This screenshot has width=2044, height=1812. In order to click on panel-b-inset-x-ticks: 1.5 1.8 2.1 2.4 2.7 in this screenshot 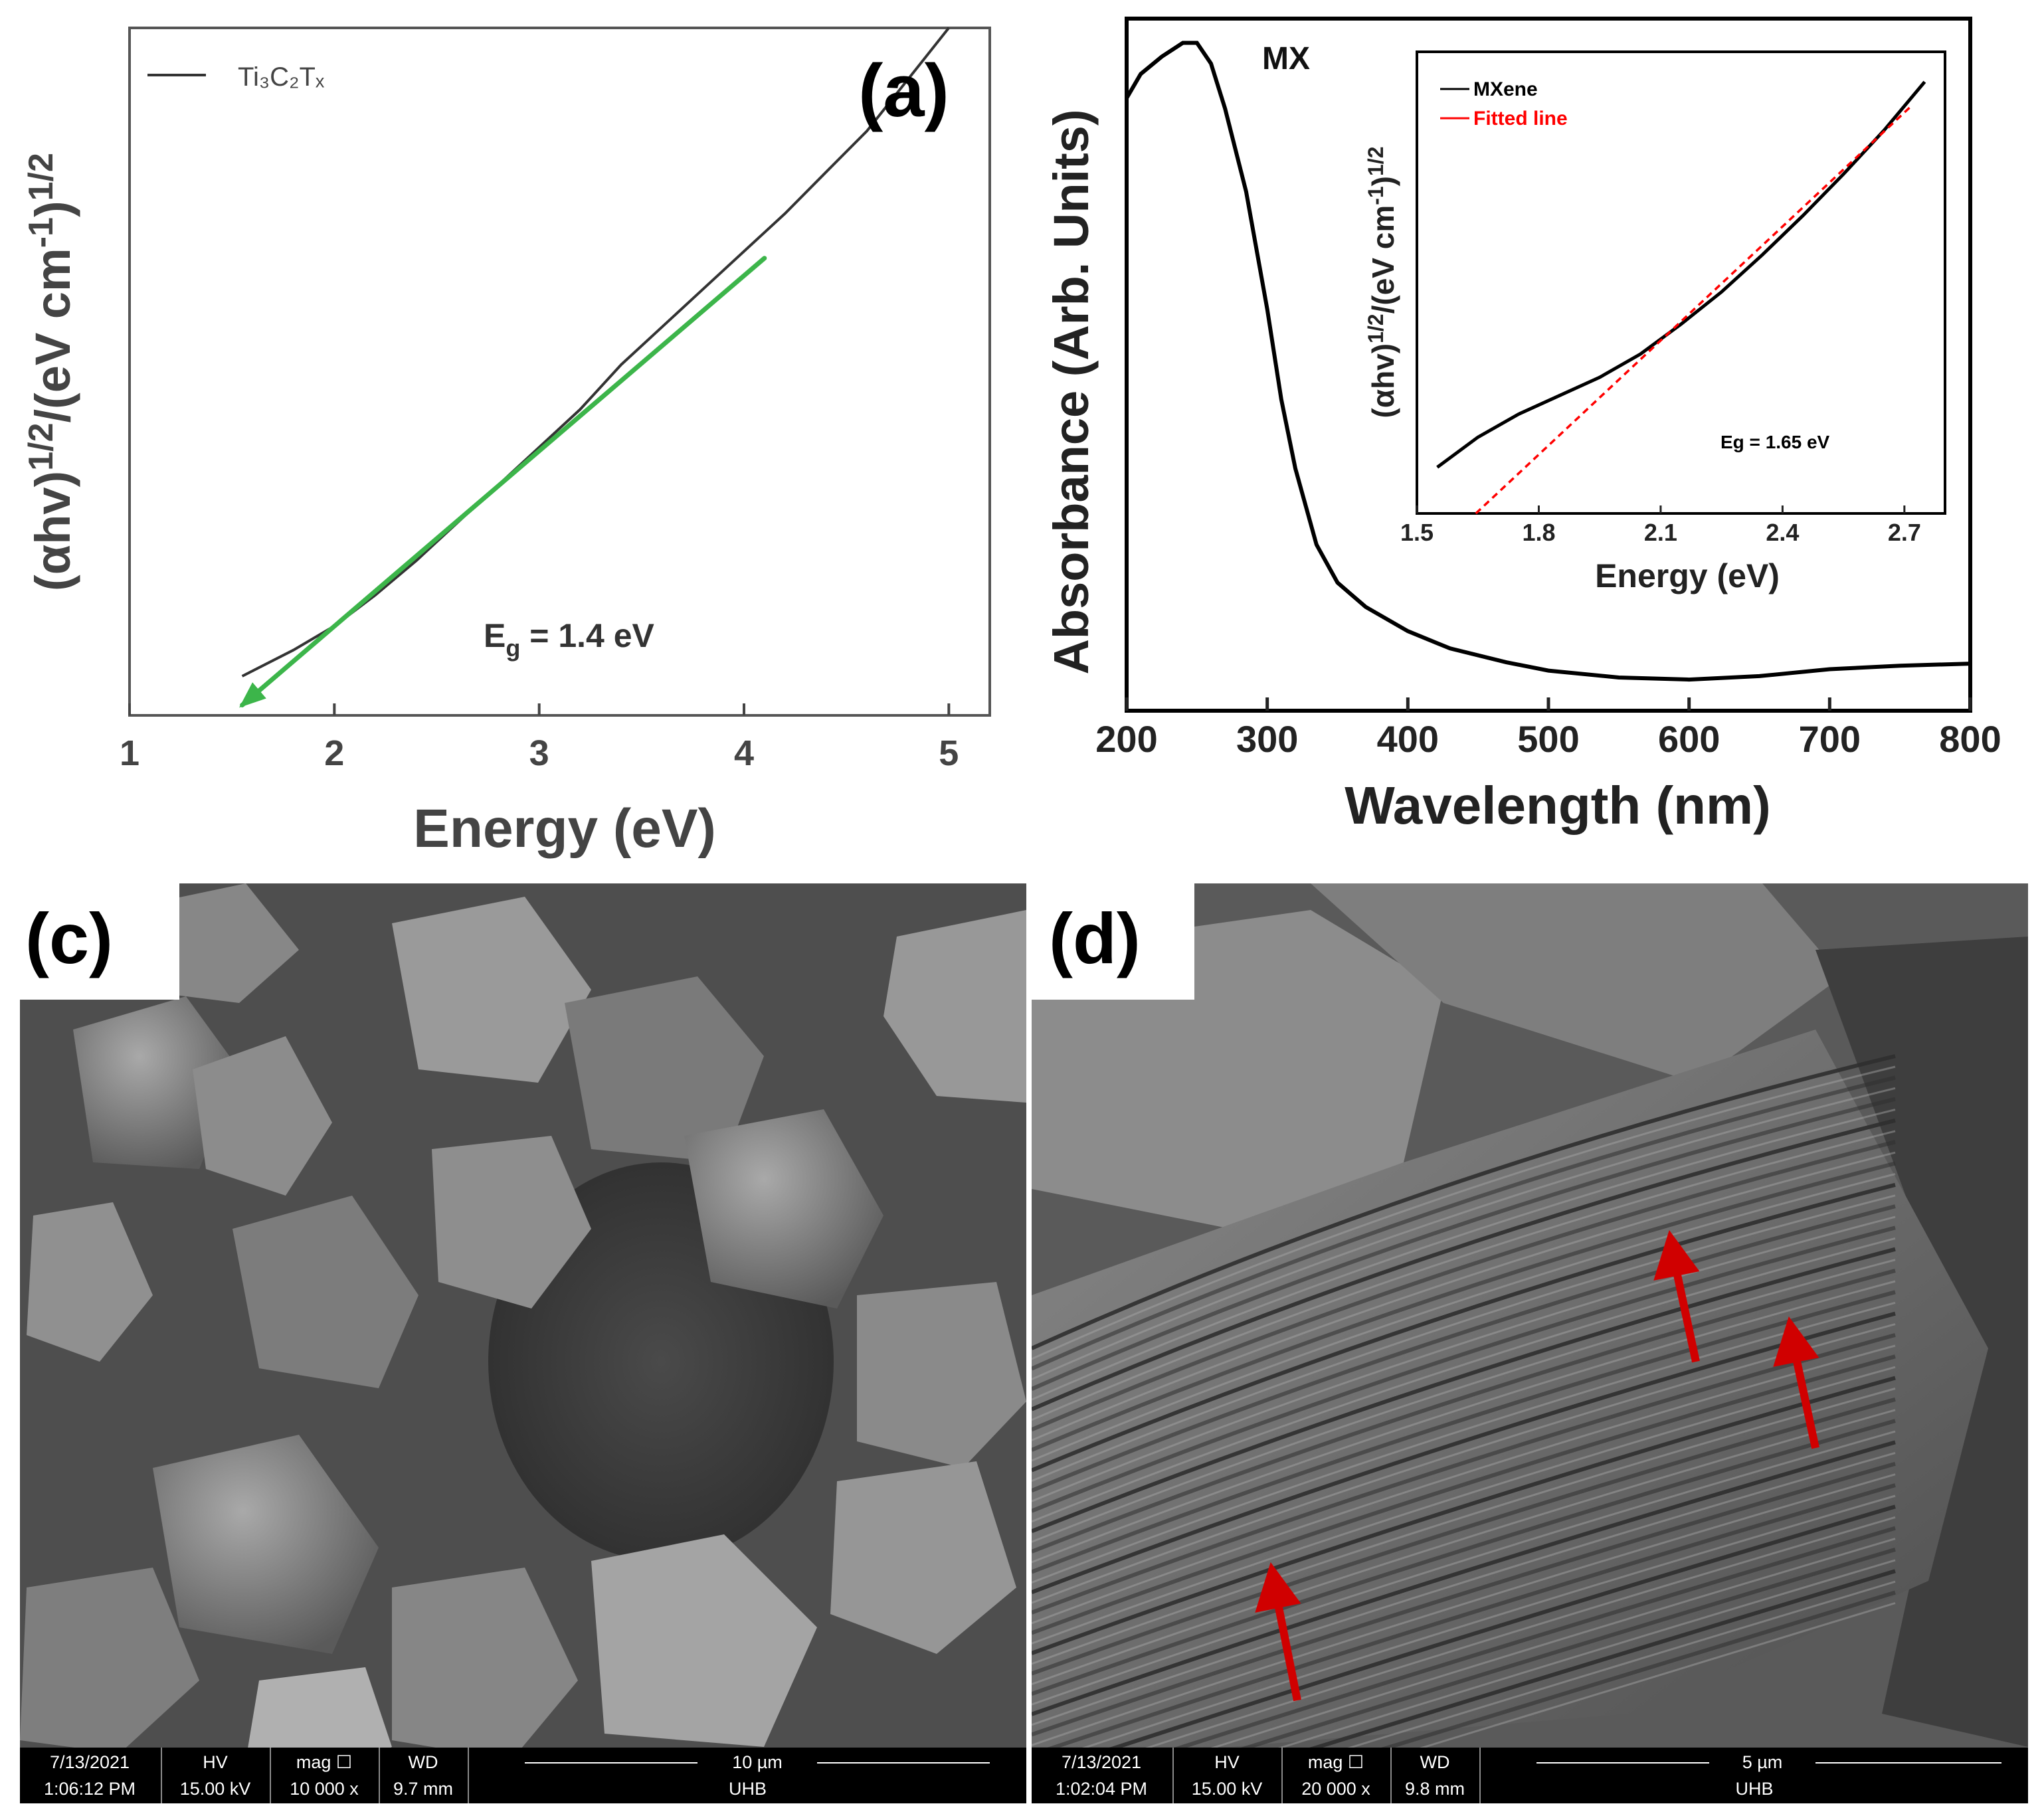, I will do `click(1660, 525)`.